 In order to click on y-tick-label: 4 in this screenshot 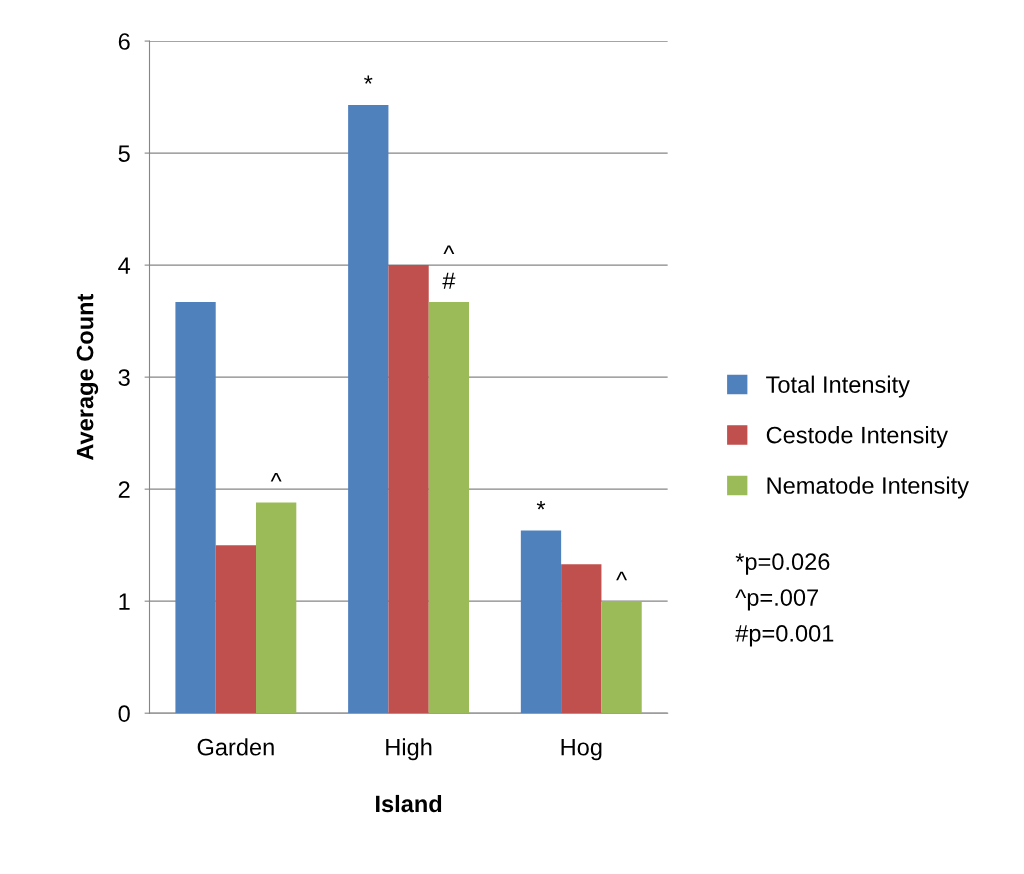, I will do `click(124, 265)`.